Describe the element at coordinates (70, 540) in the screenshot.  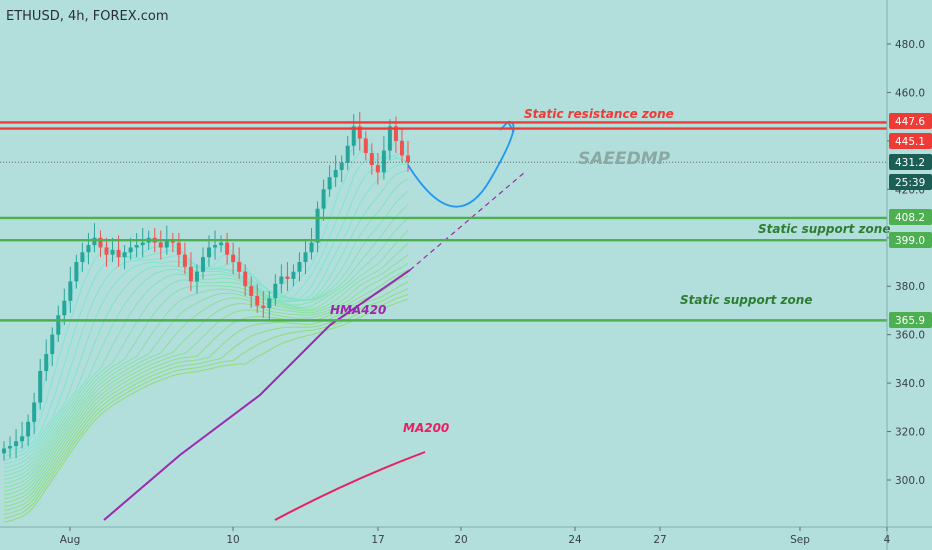
I see `time-tick-label: Aug` at that location.